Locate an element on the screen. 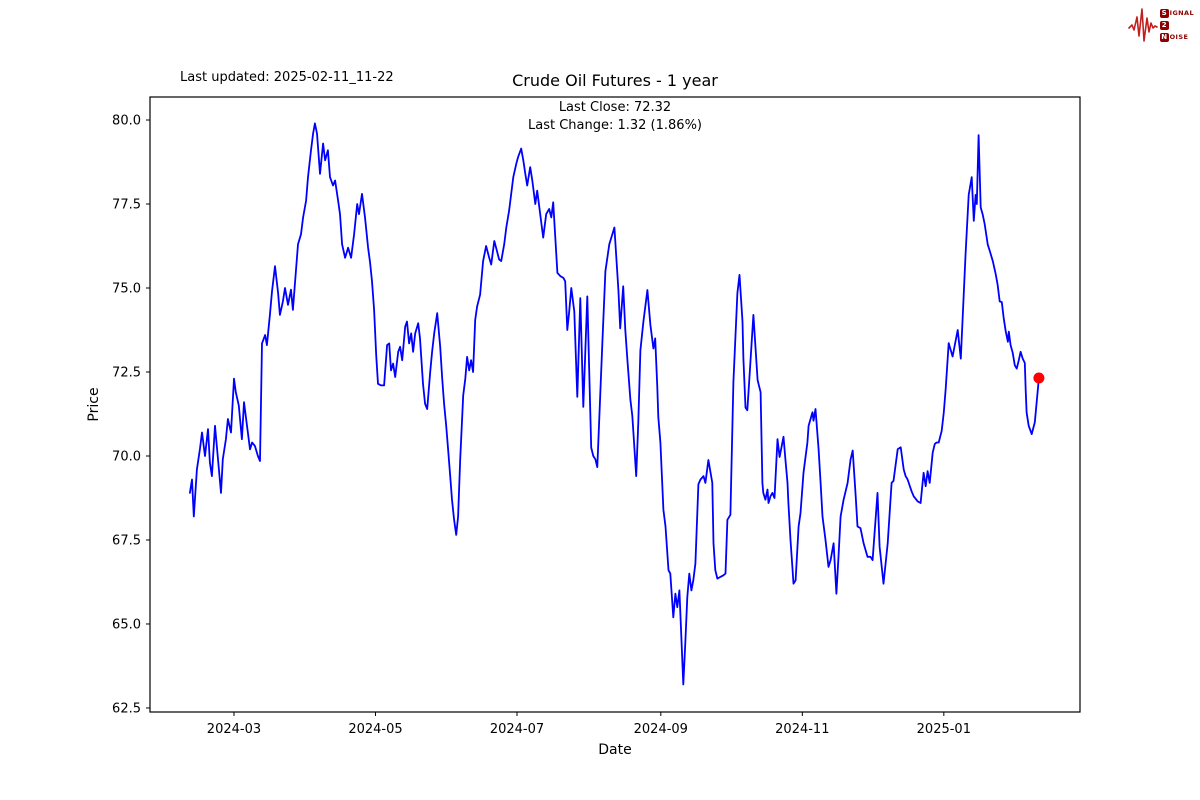 The height and width of the screenshot is (800, 1200). y-tick-label: 70.0 is located at coordinates (126, 456).